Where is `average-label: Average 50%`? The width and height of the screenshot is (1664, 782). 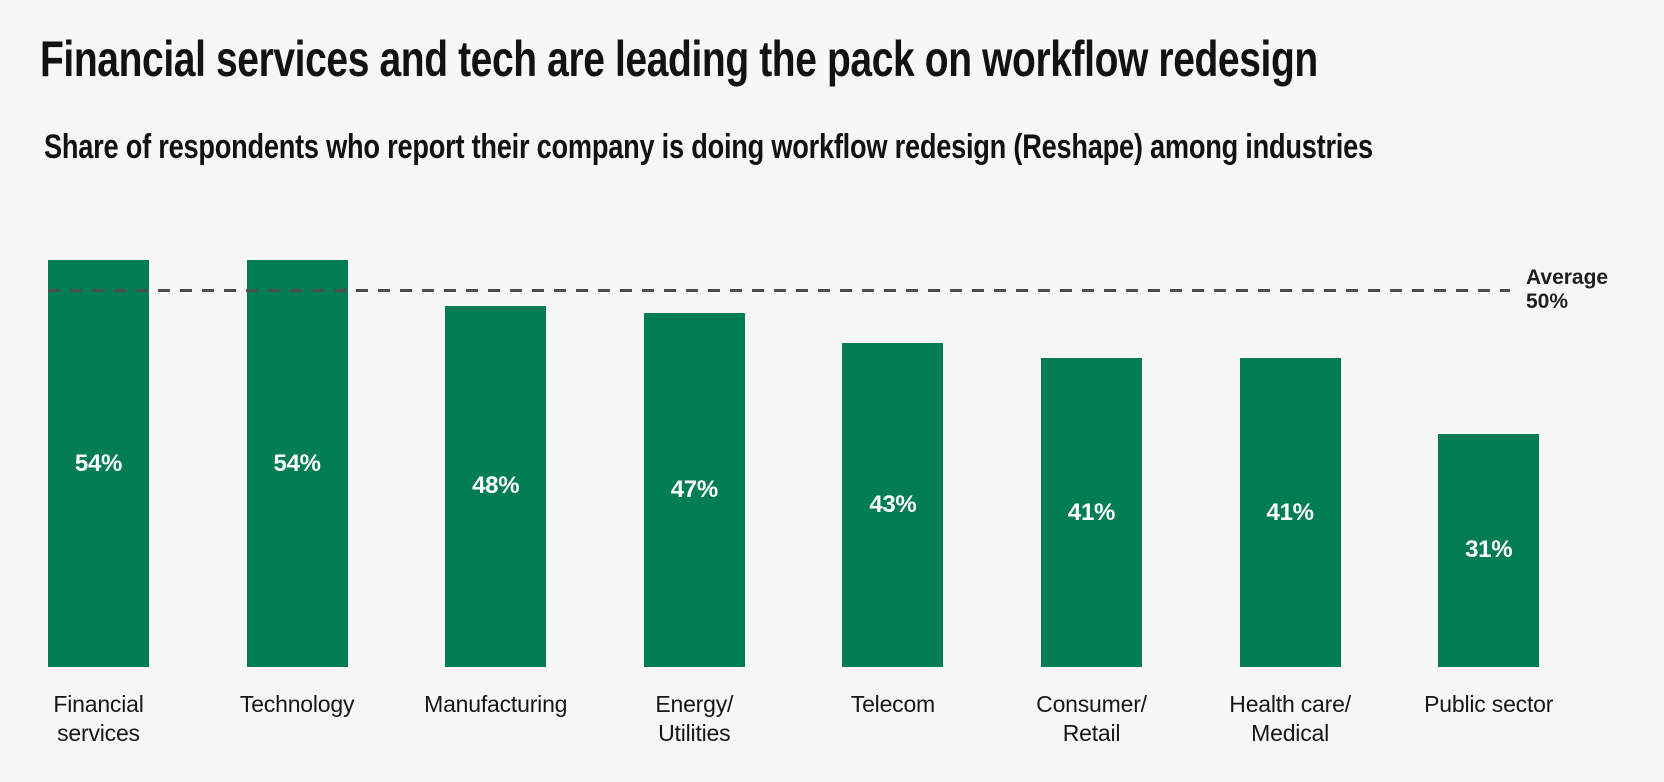
average-label: Average 50% is located at coordinates (1567, 290).